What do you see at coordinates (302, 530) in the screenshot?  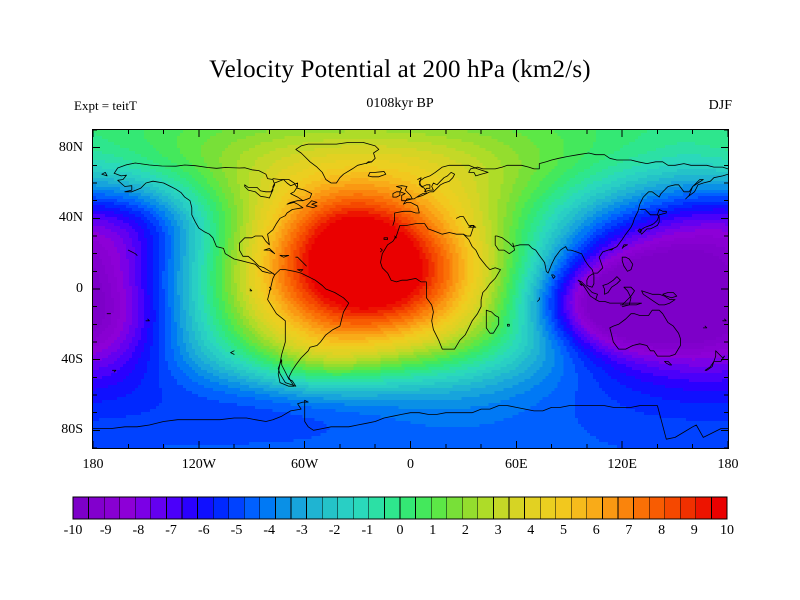 I see `colorbar-tick-label: -3` at bounding box center [302, 530].